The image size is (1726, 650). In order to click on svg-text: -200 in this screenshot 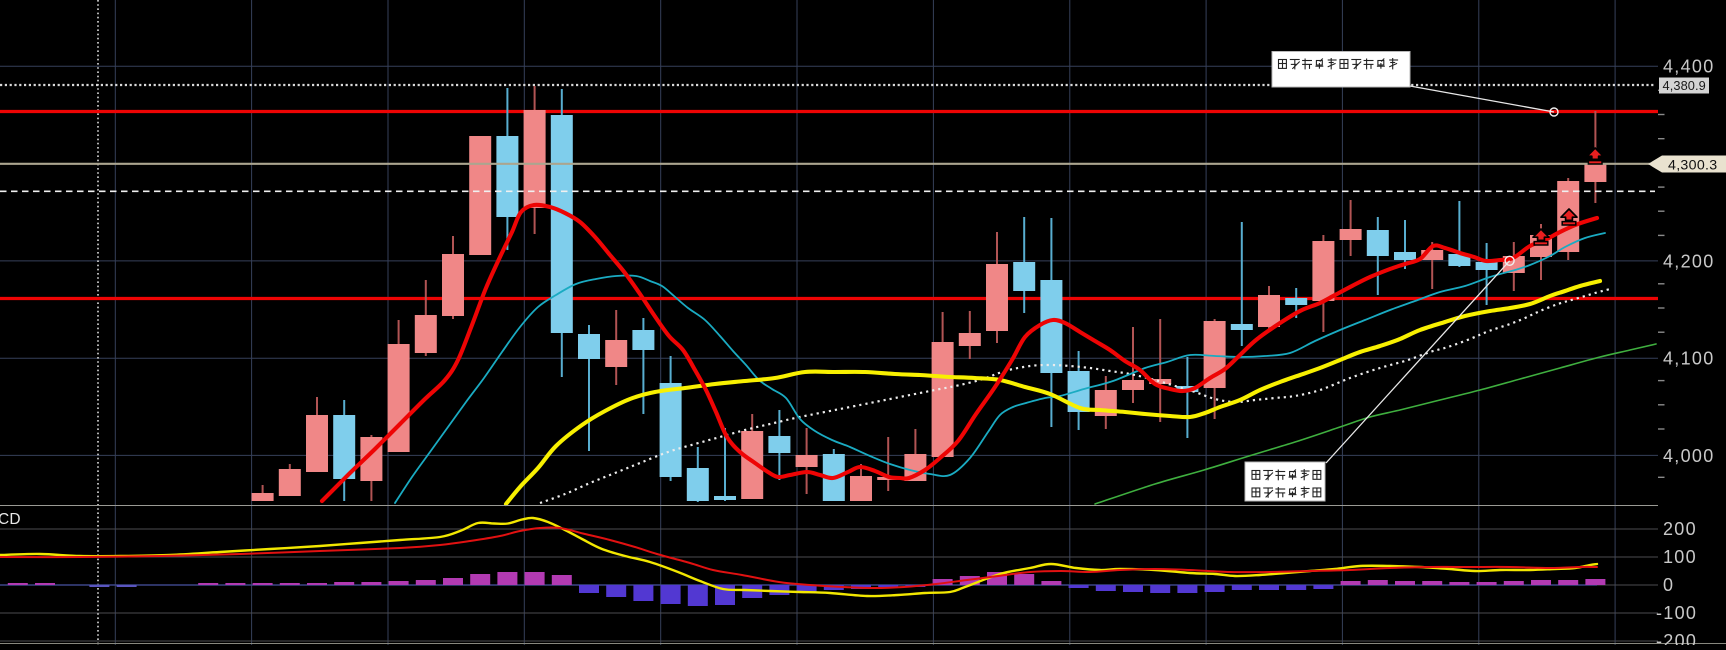, I will do `click(1676, 638)`.